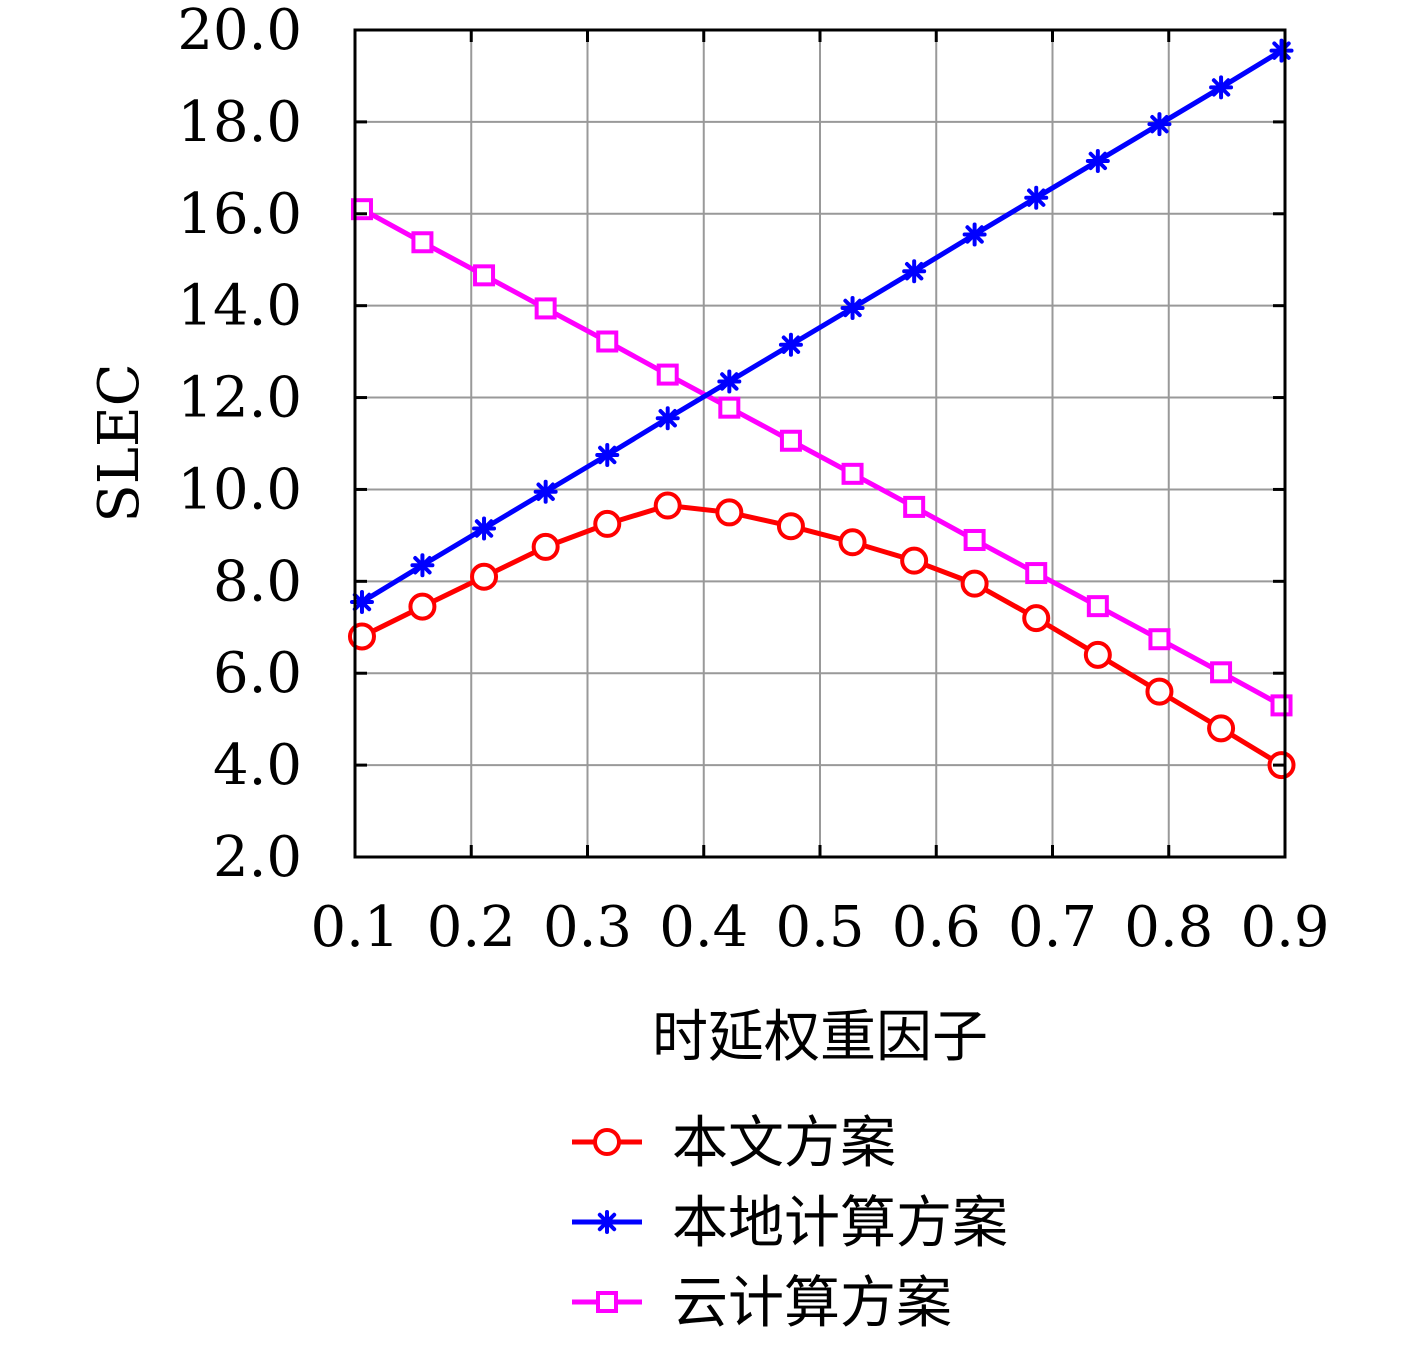 This screenshot has width=1417, height=1349. Describe the element at coordinates (587, 927) in the screenshot. I see `x-tick-label: 0.3` at that location.